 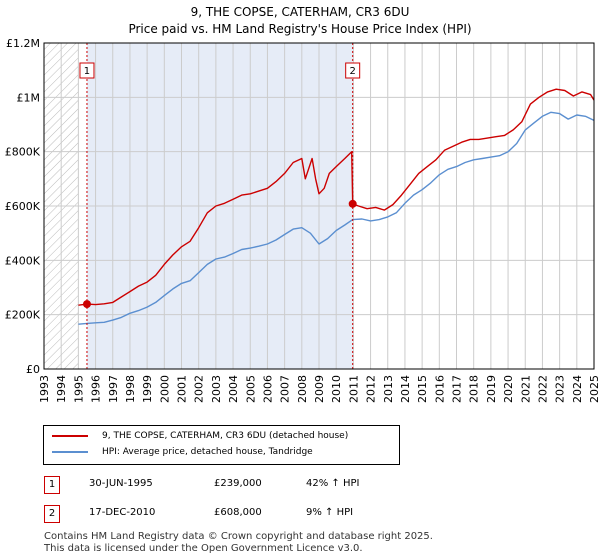 I want to click on y-tick-label: £600K, so click(x=23, y=206).